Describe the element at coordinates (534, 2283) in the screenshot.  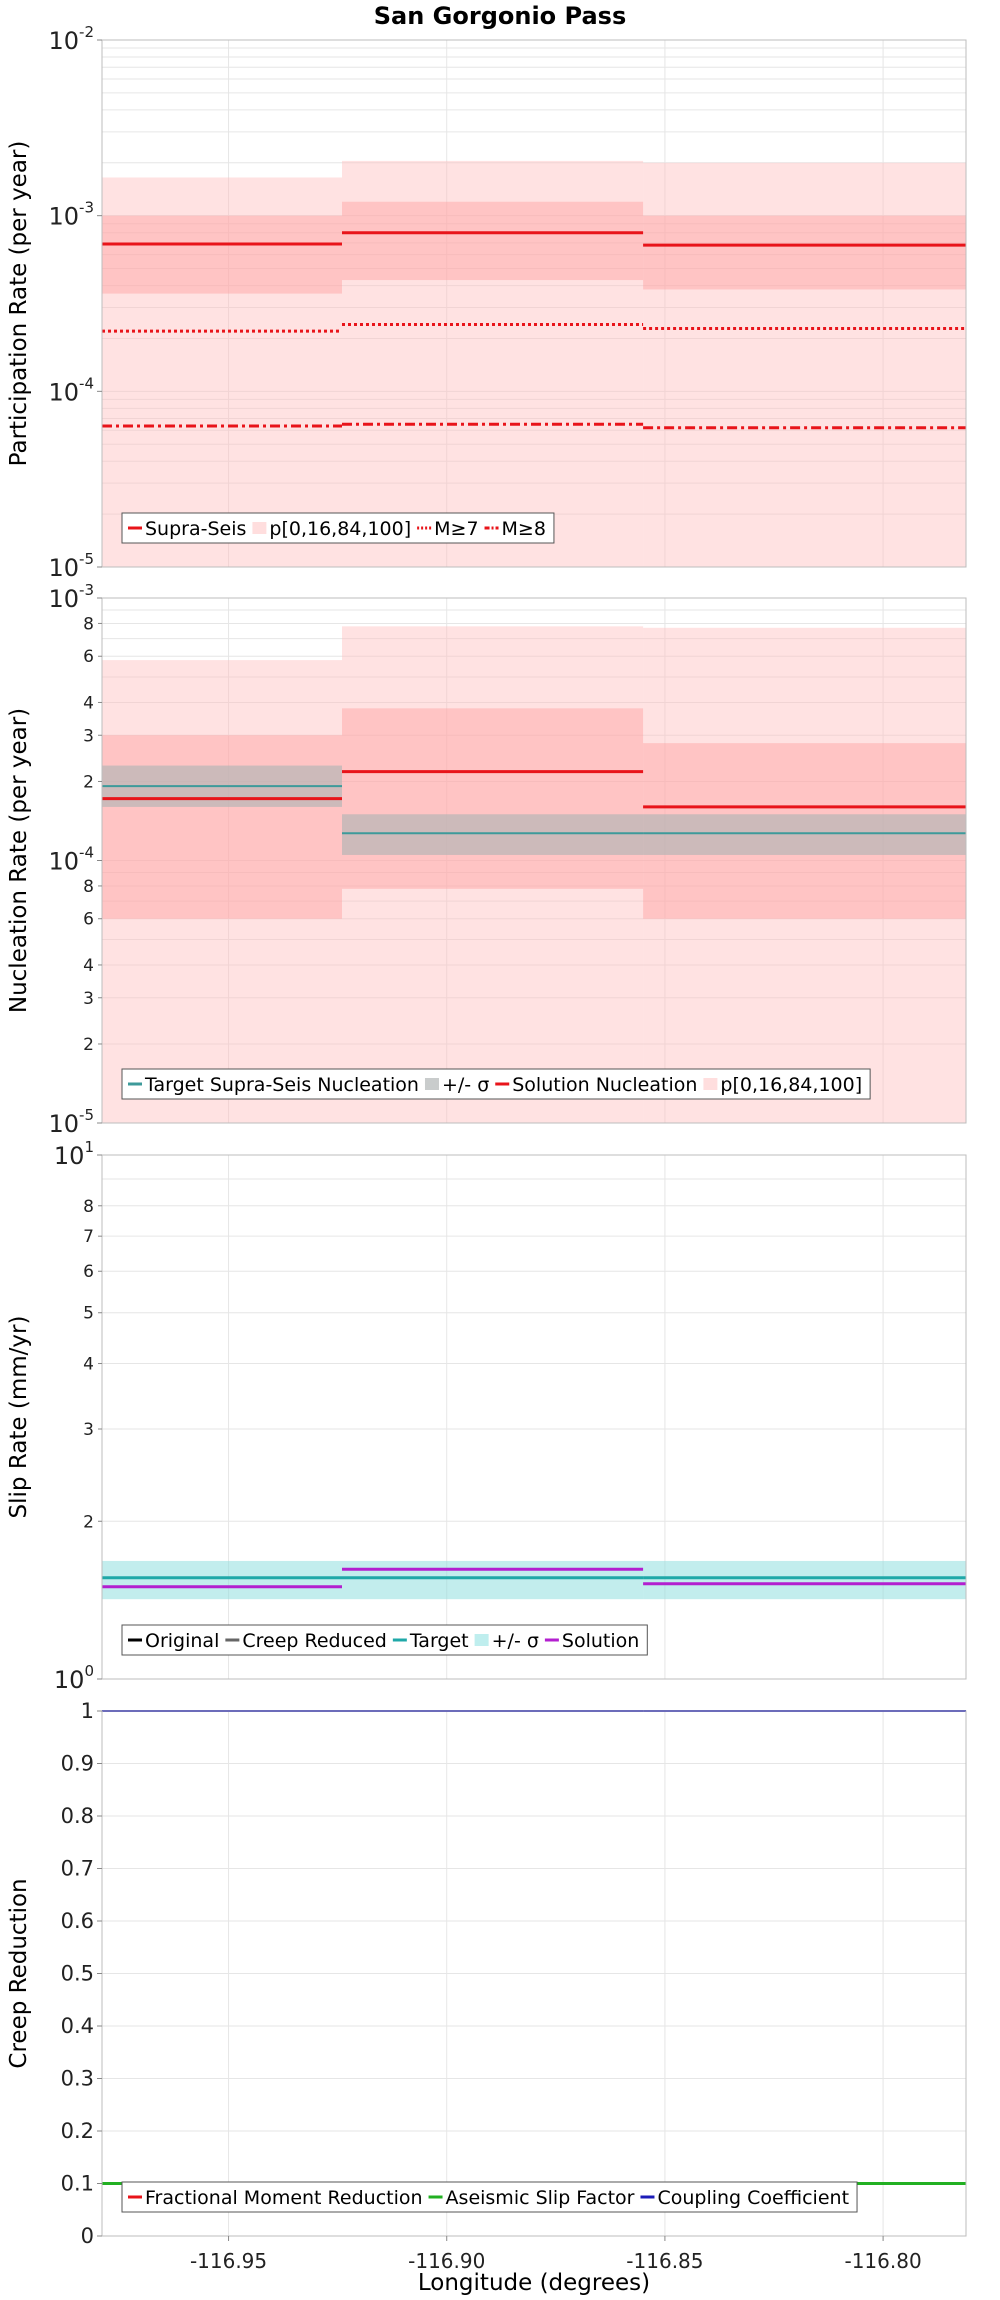
I see `x-axis-label: Longitude (degrees)` at that location.